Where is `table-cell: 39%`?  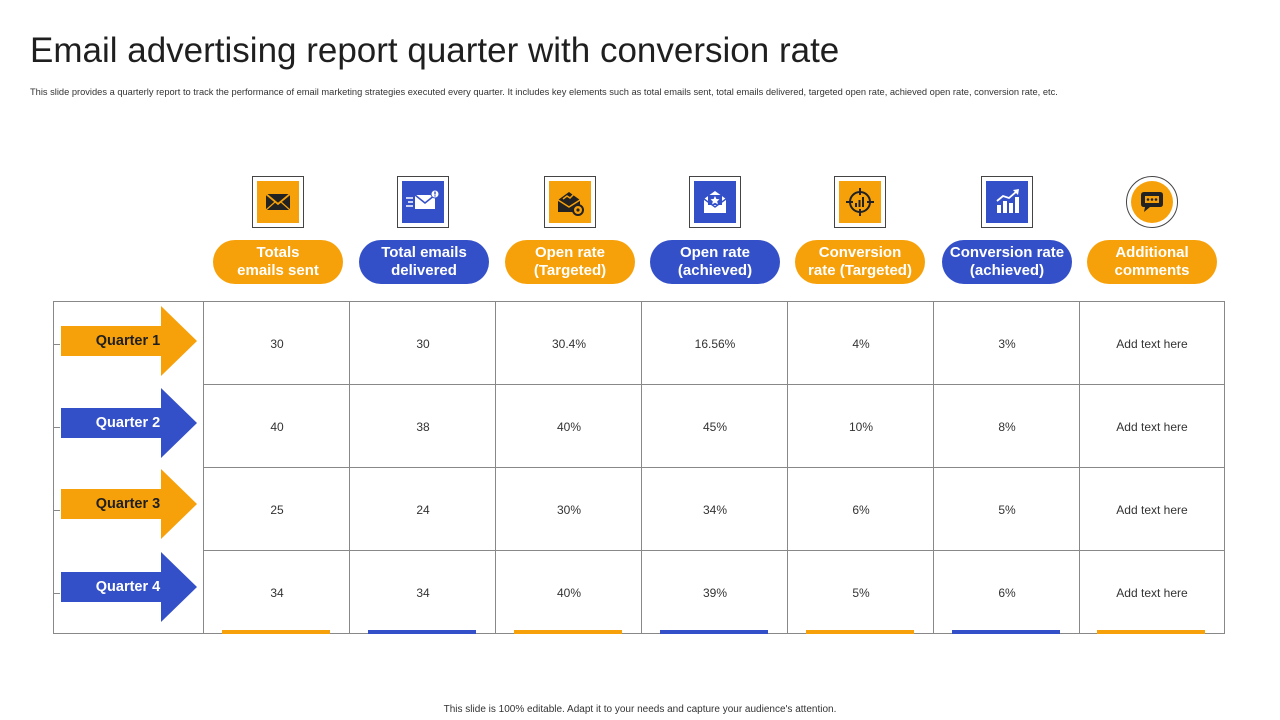
table-cell: 39% is located at coordinates (715, 592).